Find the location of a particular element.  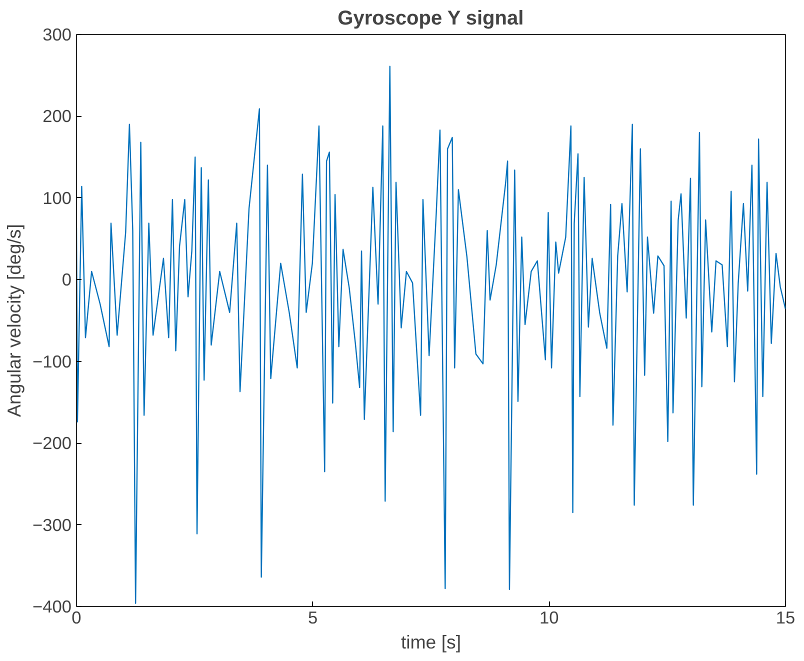

chart-title: Gyroscope Y signal is located at coordinates (431, 19).